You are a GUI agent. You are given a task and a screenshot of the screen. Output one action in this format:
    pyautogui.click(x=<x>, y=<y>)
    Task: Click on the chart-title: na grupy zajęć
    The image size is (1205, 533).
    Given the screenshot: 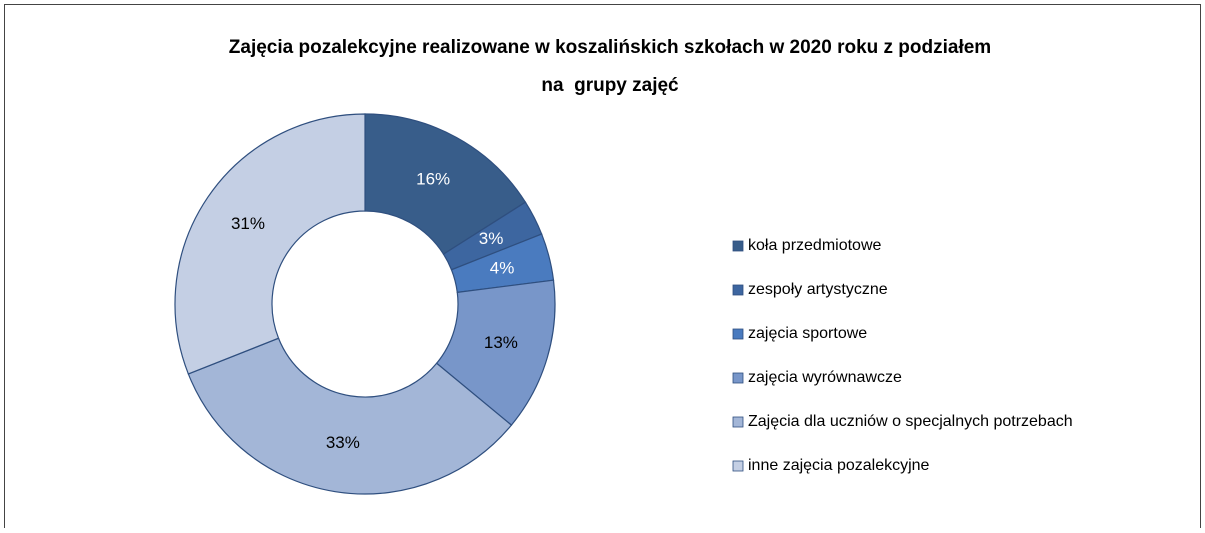 What is the action you would take?
    pyautogui.click(x=610, y=85)
    